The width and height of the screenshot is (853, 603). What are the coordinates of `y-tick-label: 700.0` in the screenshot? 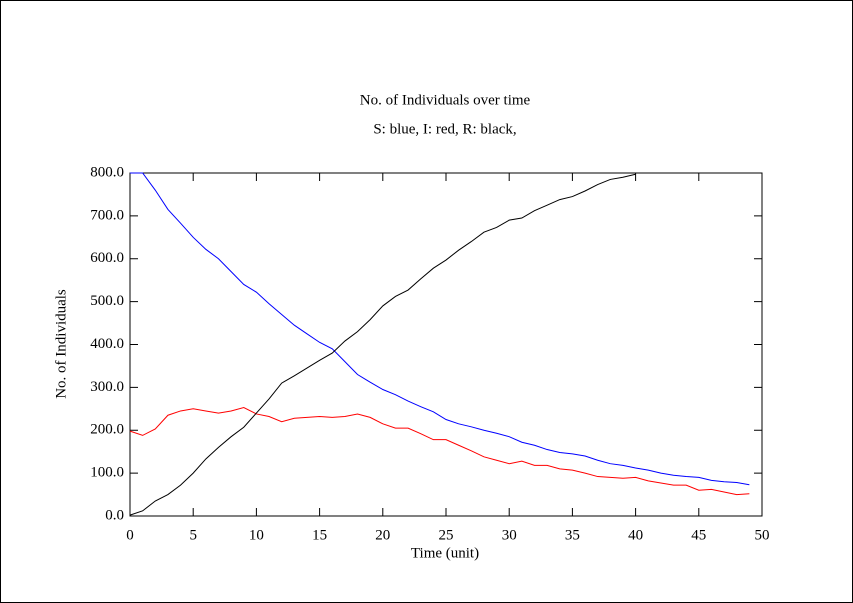 It's located at (107, 215).